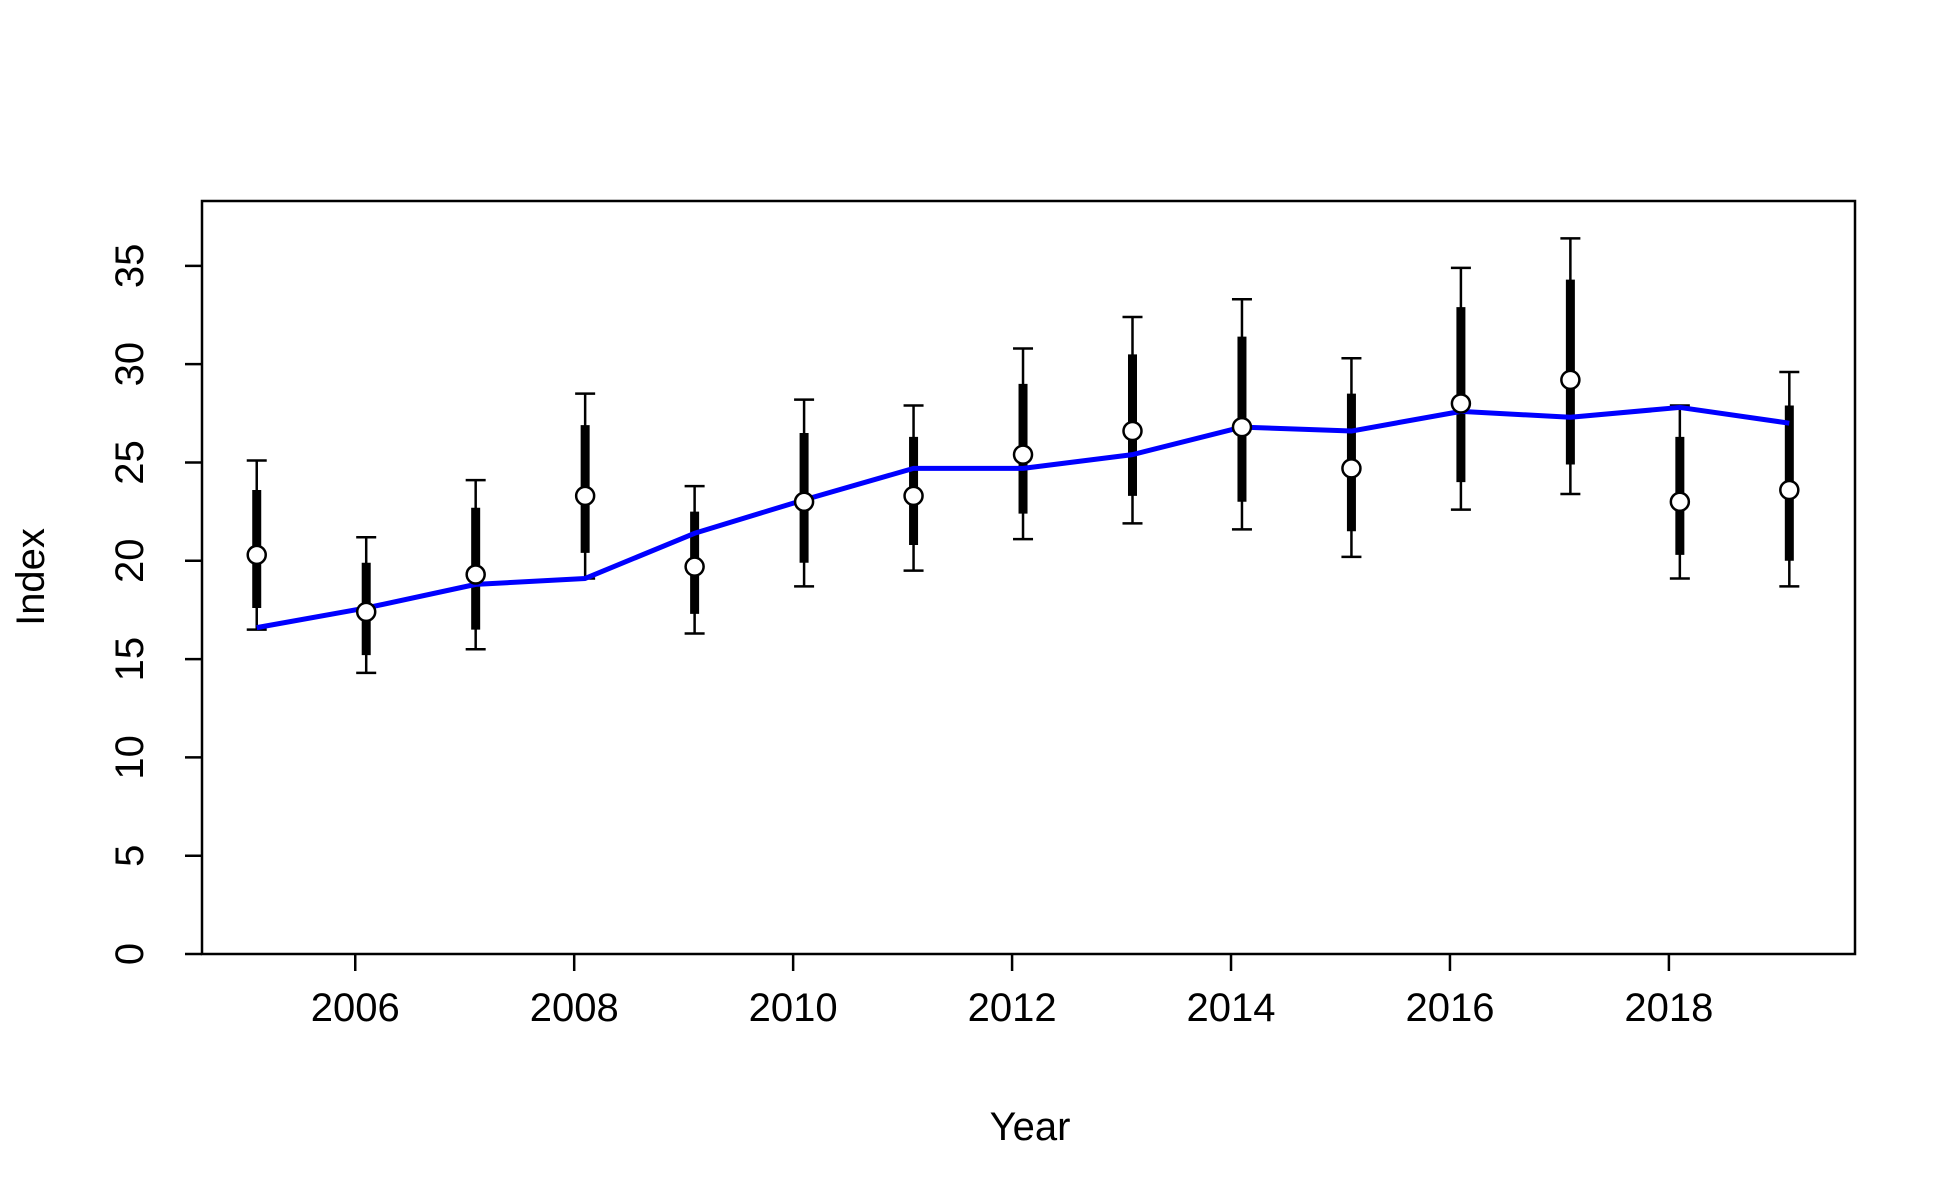  What do you see at coordinates (1023, 517) in the screenshot?
I see `fit-line` at bounding box center [1023, 517].